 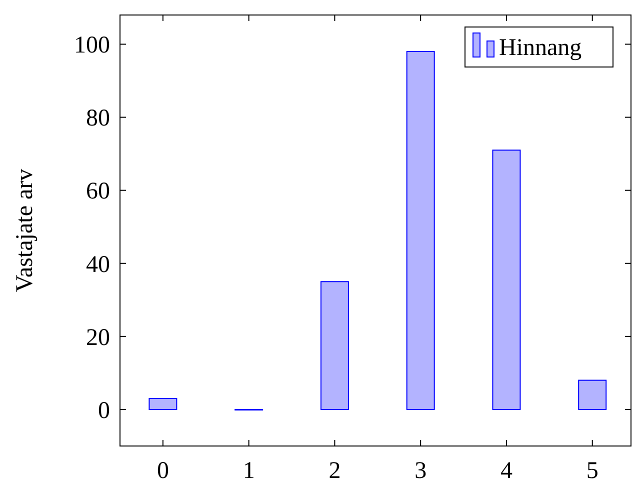 What do you see at coordinates (248, 471) in the screenshot?
I see `x-tick-label: 1` at bounding box center [248, 471].